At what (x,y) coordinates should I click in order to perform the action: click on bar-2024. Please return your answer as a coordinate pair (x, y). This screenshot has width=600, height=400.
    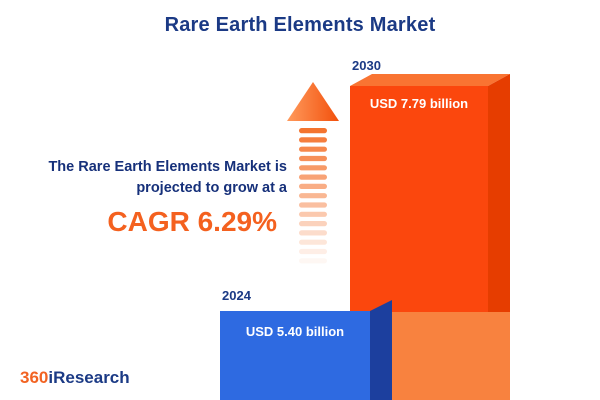
    Looking at the image, I should click on (306, 350).